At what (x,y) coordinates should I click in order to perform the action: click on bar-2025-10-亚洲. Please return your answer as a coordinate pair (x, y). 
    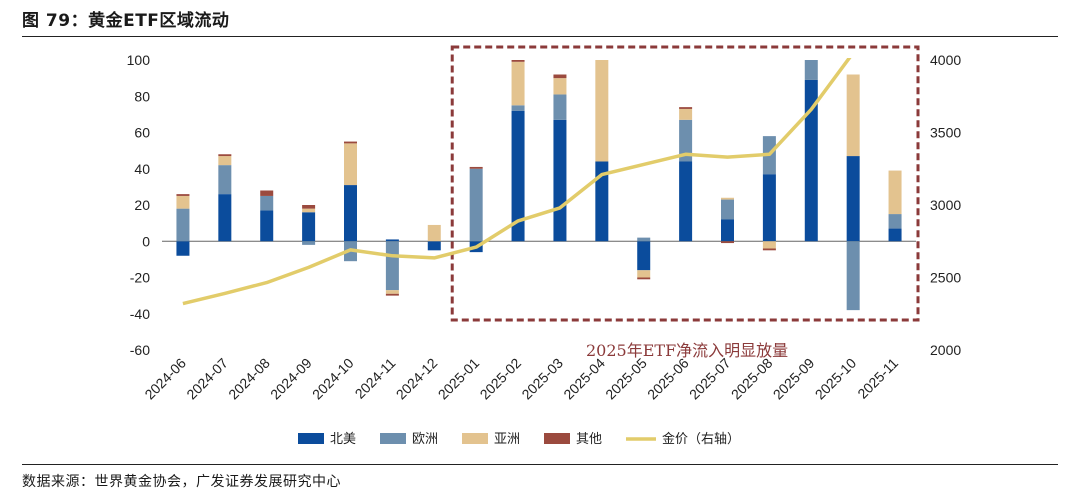
    Looking at the image, I should click on (853, 115).